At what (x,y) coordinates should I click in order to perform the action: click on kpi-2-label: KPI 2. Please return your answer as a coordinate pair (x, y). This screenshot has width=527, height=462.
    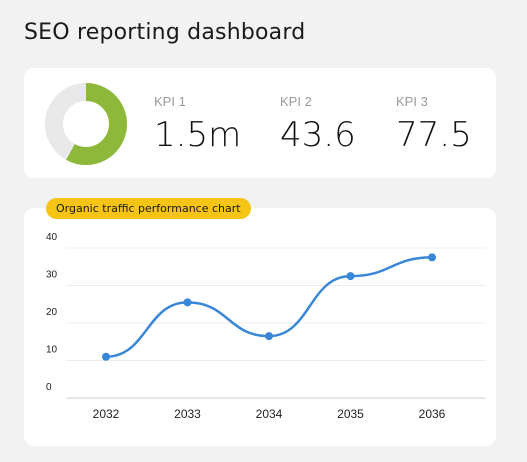
    Looking at the image, I should click on (296, 101).